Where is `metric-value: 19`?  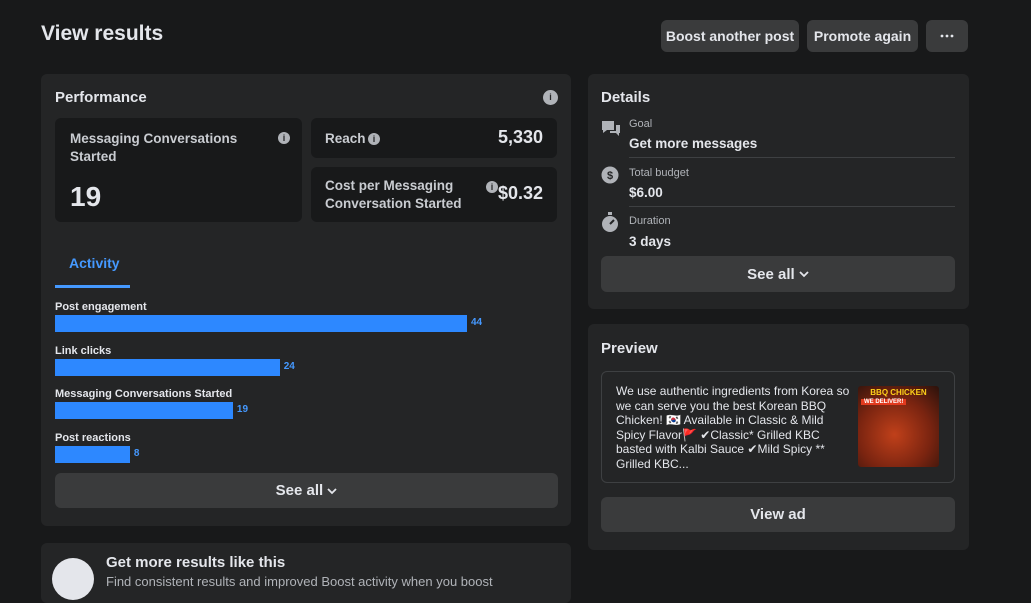
metric-value: 19 is located at coordinates (86, 196).